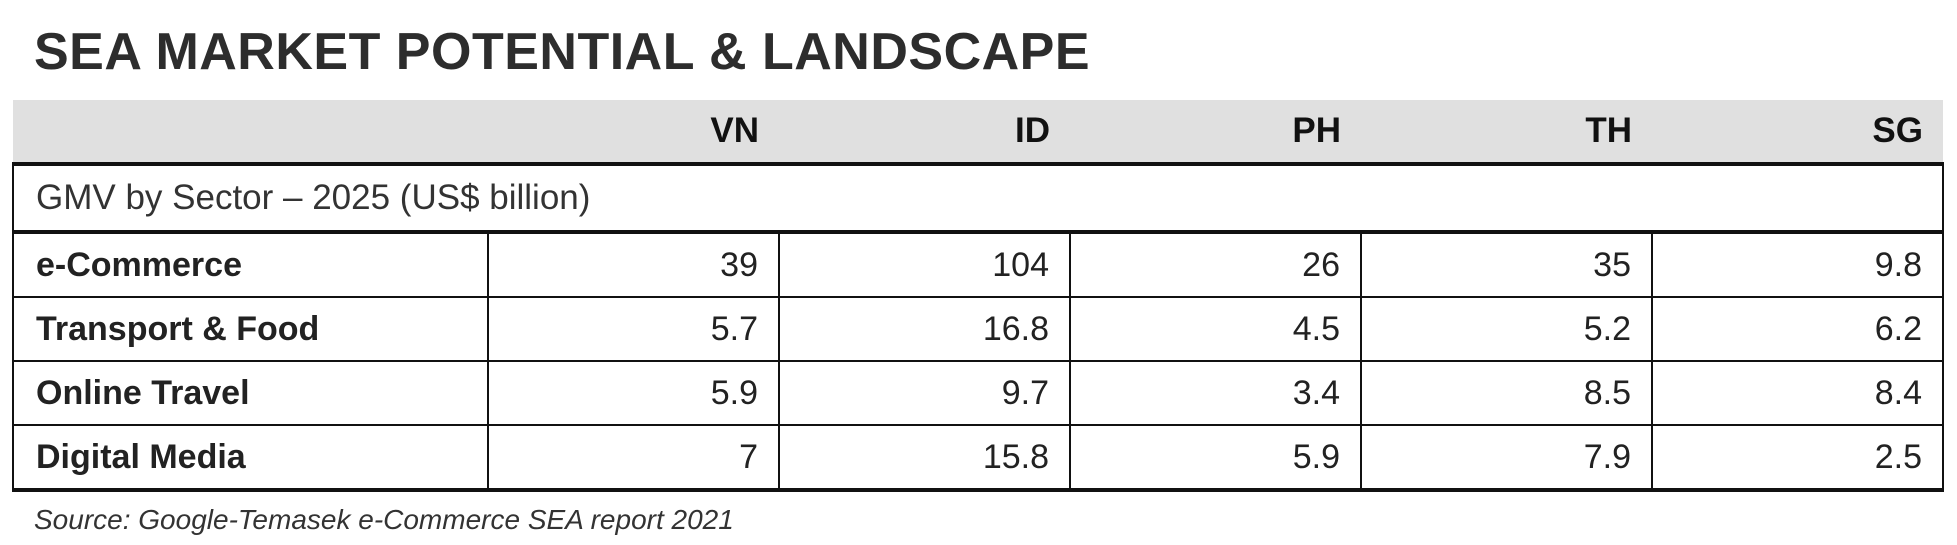 The width and height of the screenshot is (1957, 545). I want to click on section-row: GMV by Sector – 2025 (US$ billion), so click(978, 198).